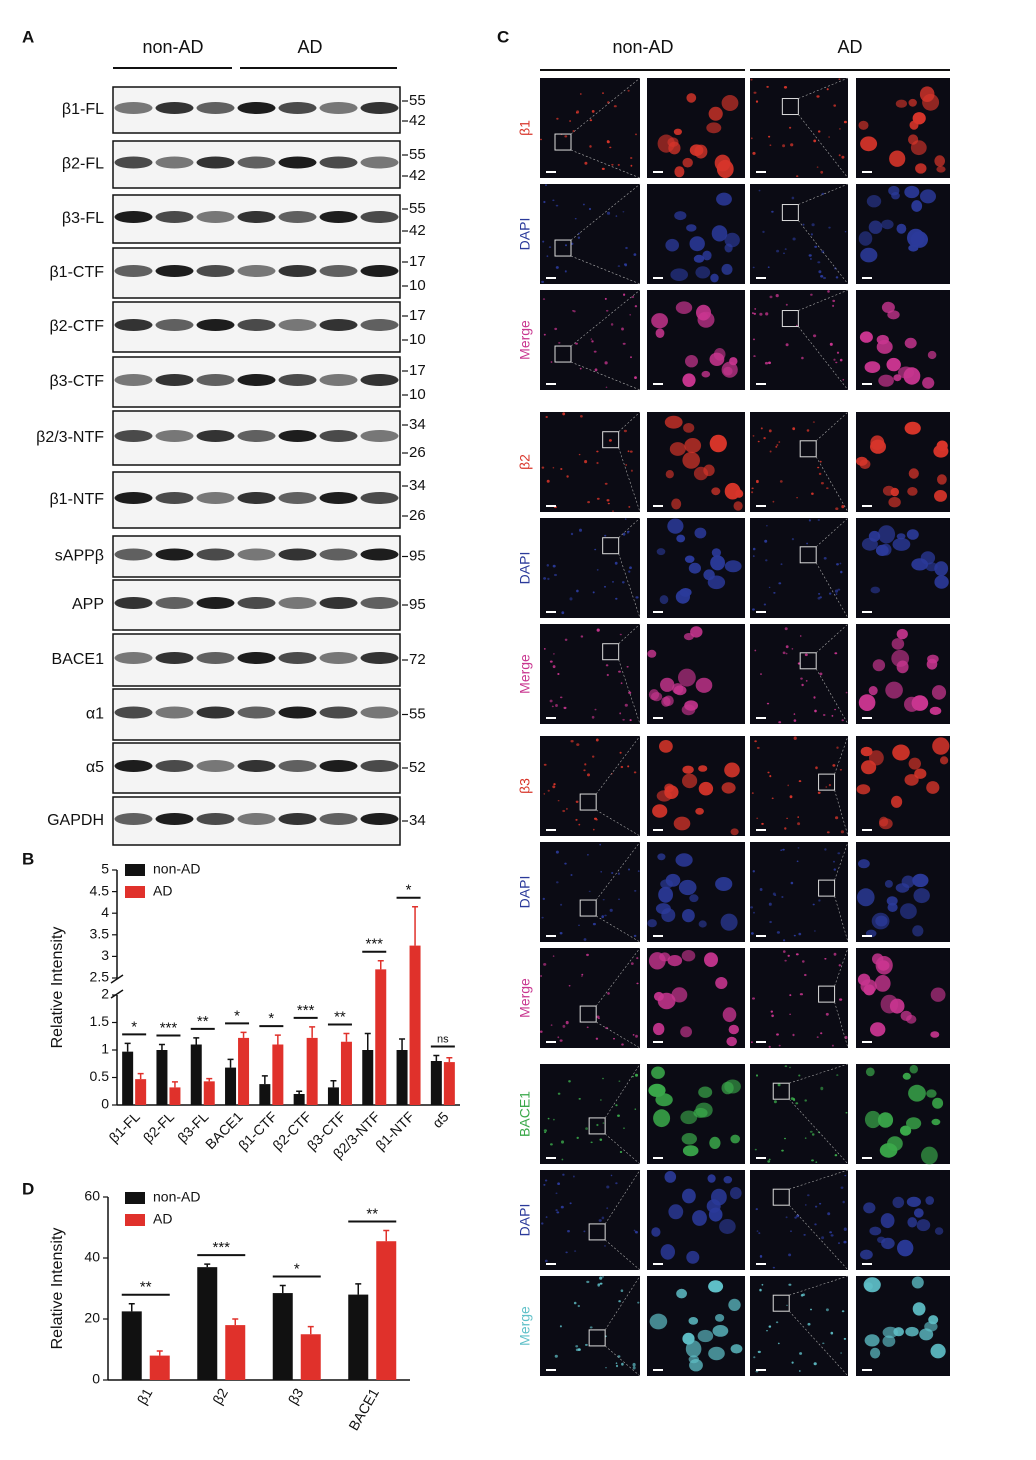  What do you see at coordinates (417, 154) in the screenshot?
I see `size-marker: 55` at bounding box center [417, 154].